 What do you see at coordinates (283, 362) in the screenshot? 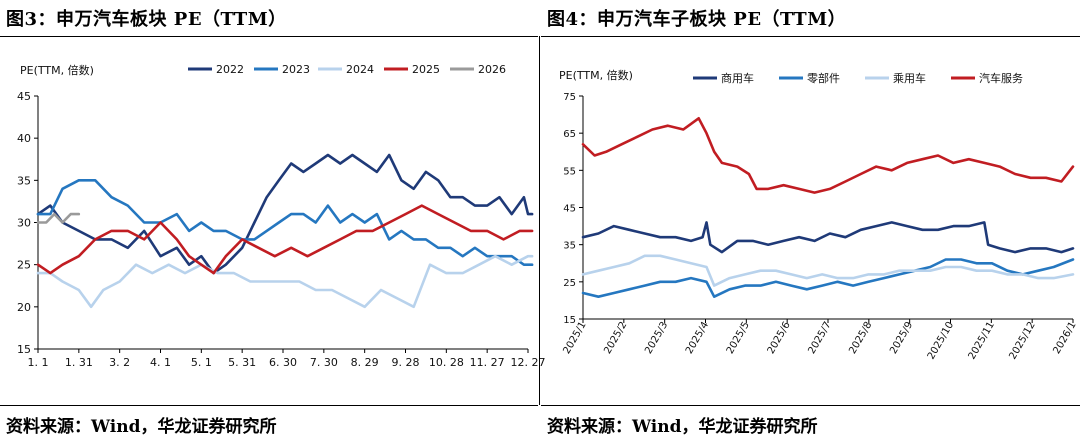
I see `x-tick-label: 6. 30` at bounding box center [283, 362].